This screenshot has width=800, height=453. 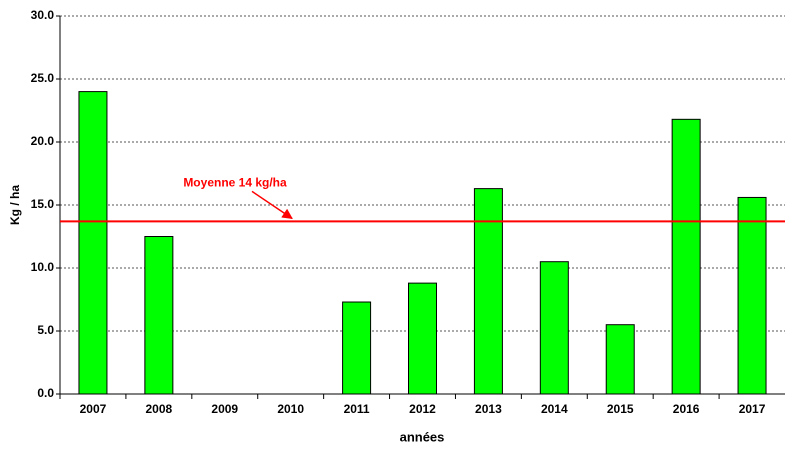 I want to click on x-tick-label: 2016, so click(x=686, y=409).